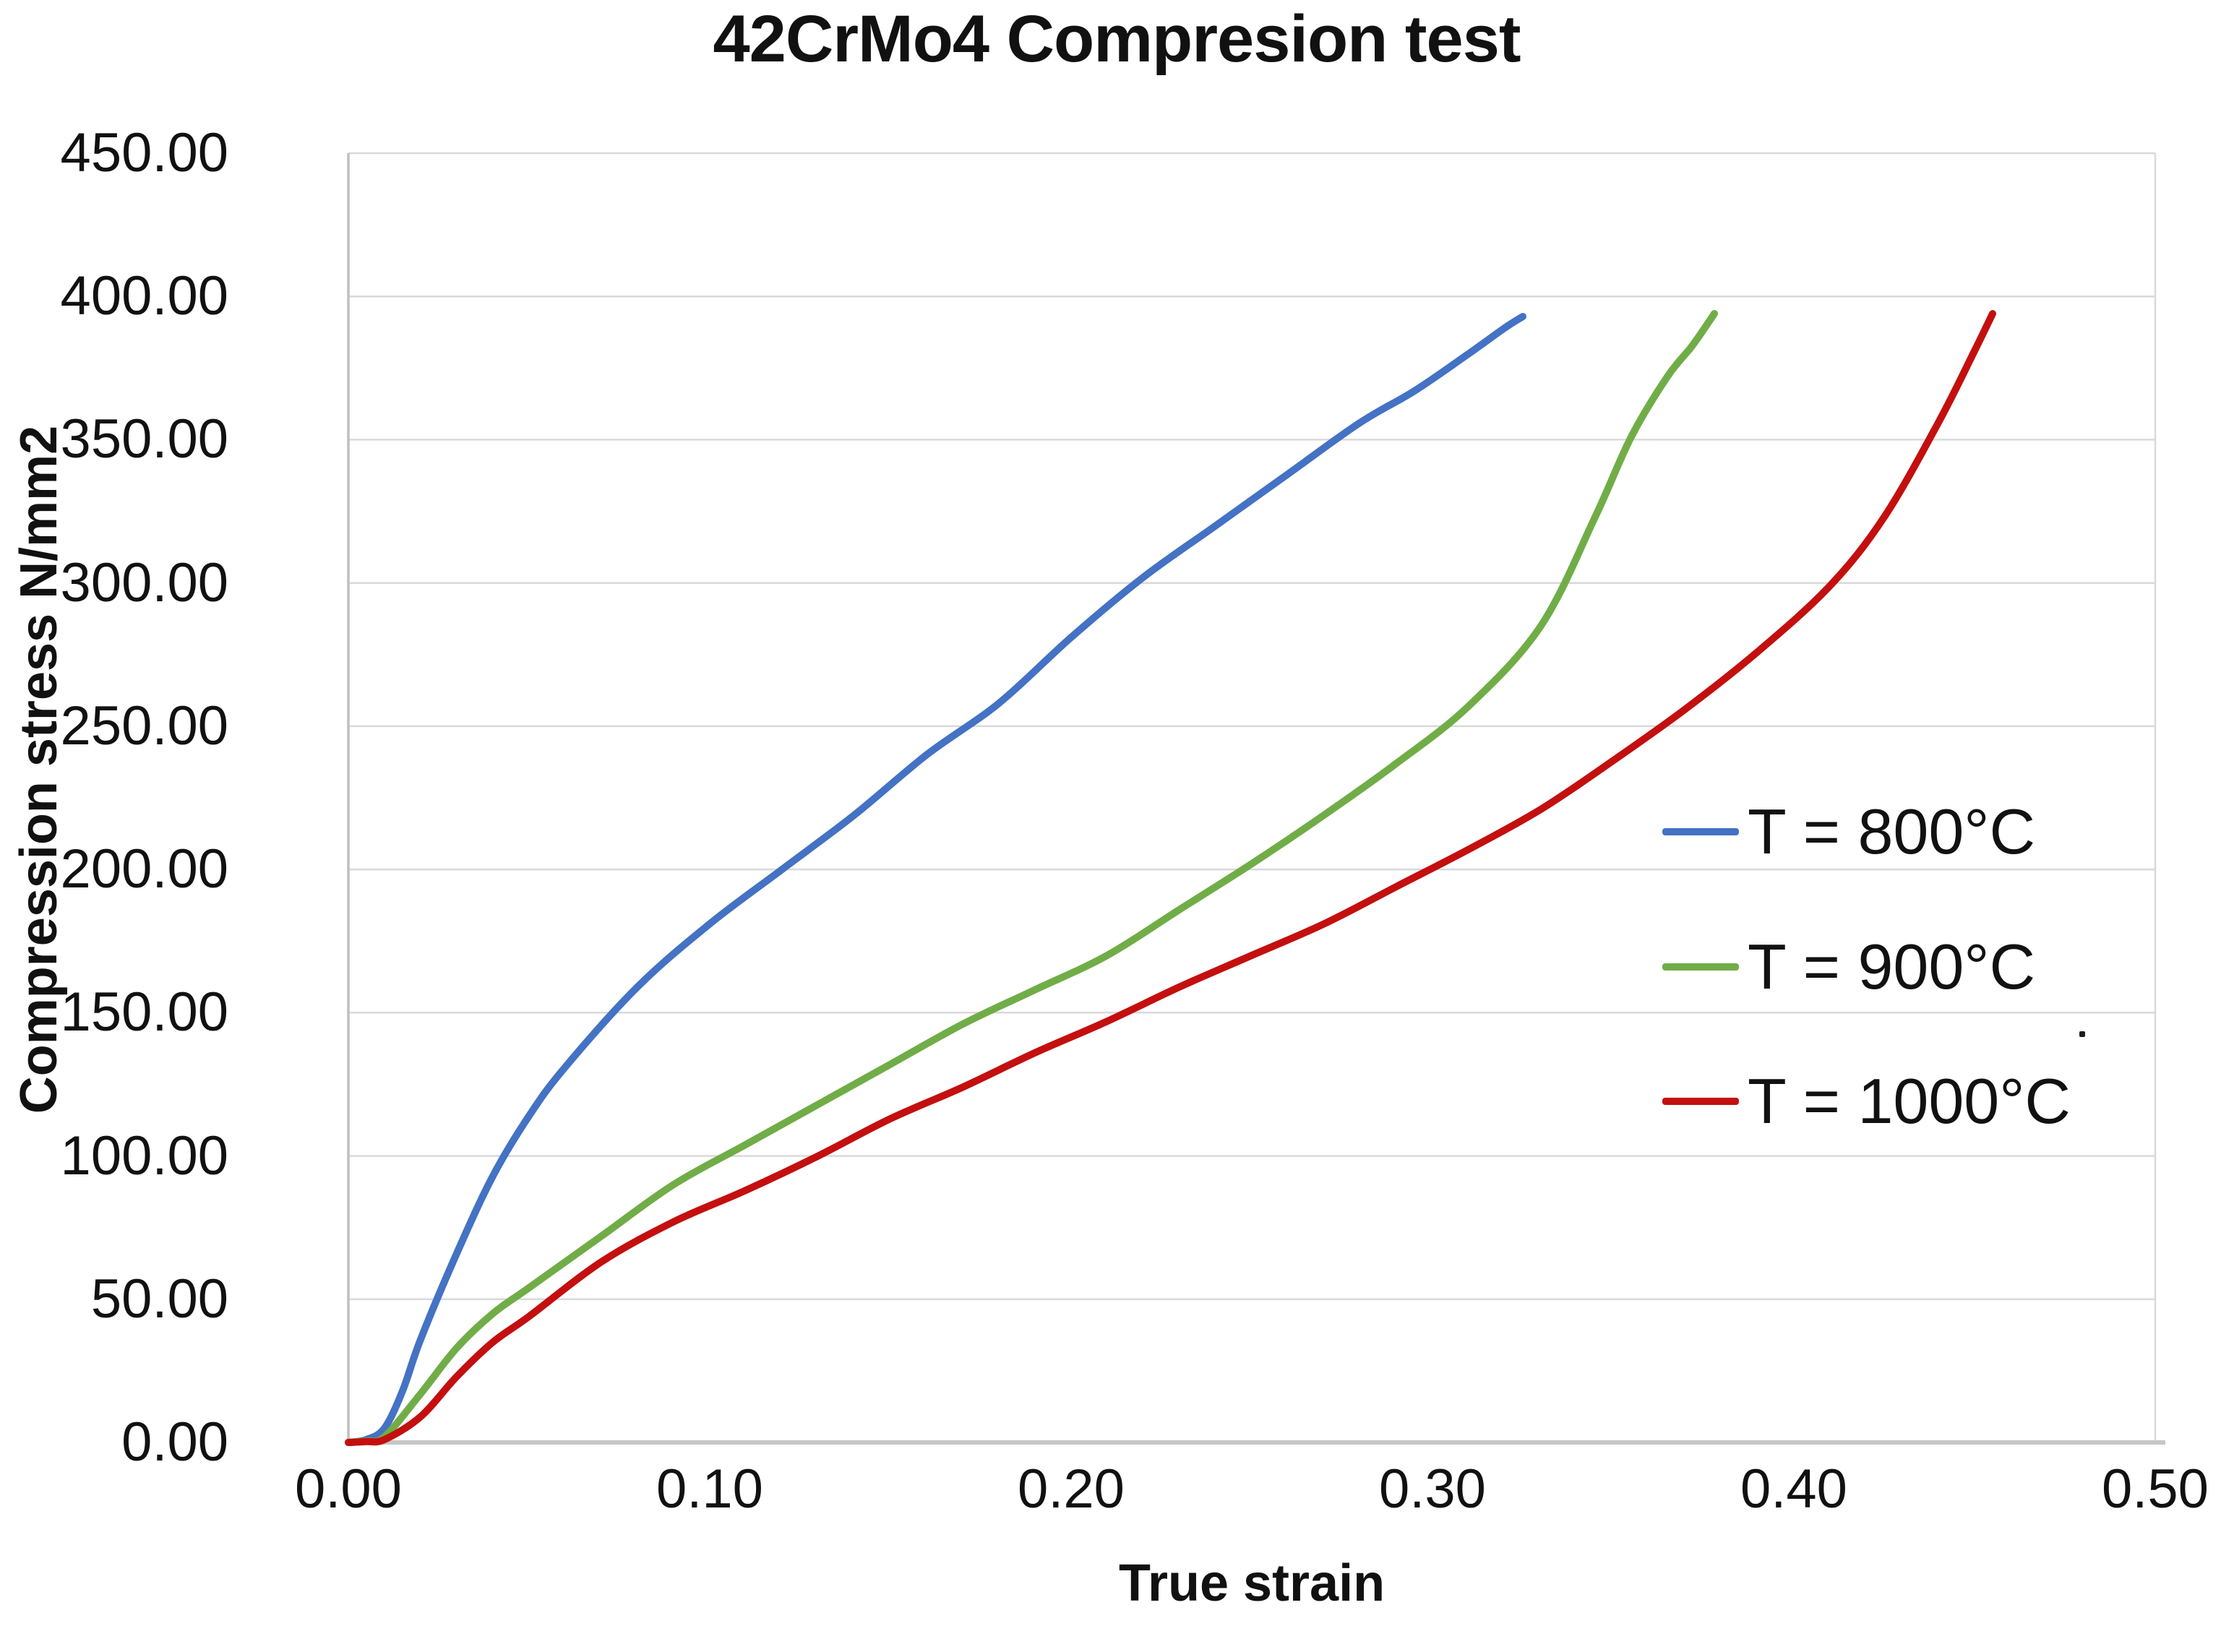 This screenshot has width=2221, height=1652. What do you see at coordinates (144, 1156) in the screenshot?
I see `y-tick-label-100.00: 100.00` at bounding box center [144, 1156].